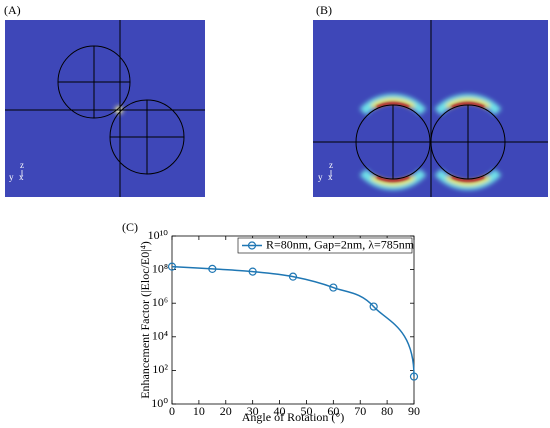  I want to click on y-tick-label: 10⁰, so click(159, 403).